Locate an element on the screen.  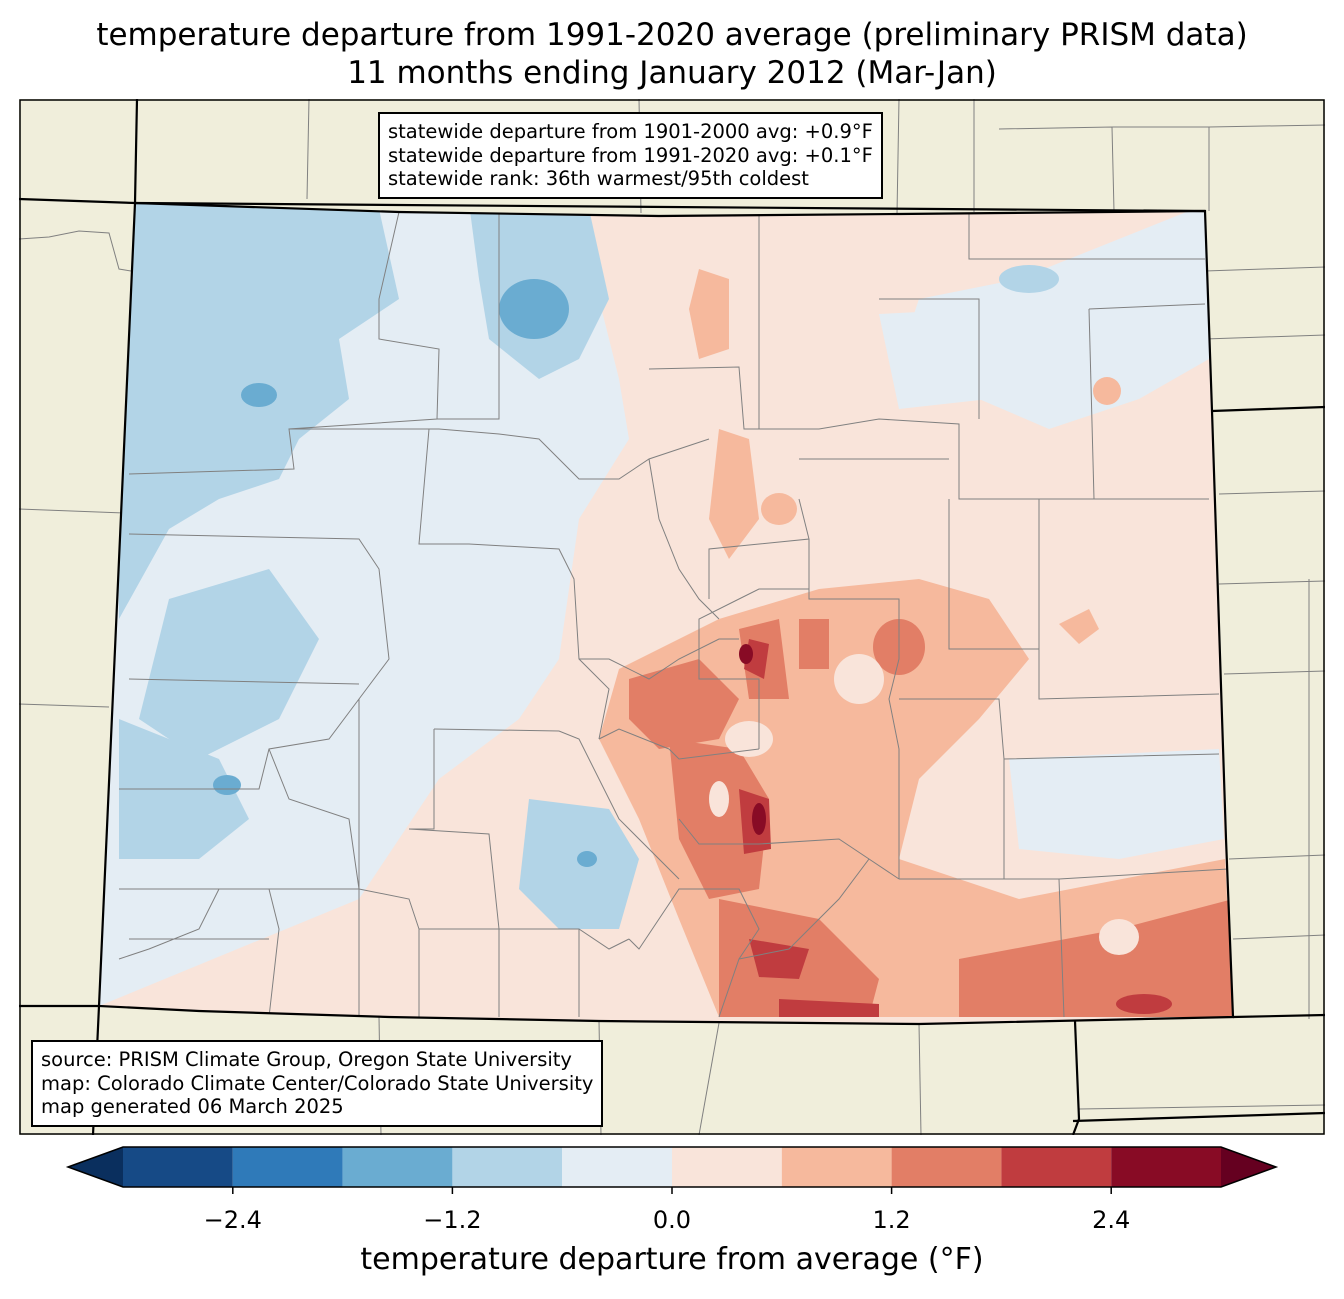
colorbar-outline is located at coordinates (672, 1167).